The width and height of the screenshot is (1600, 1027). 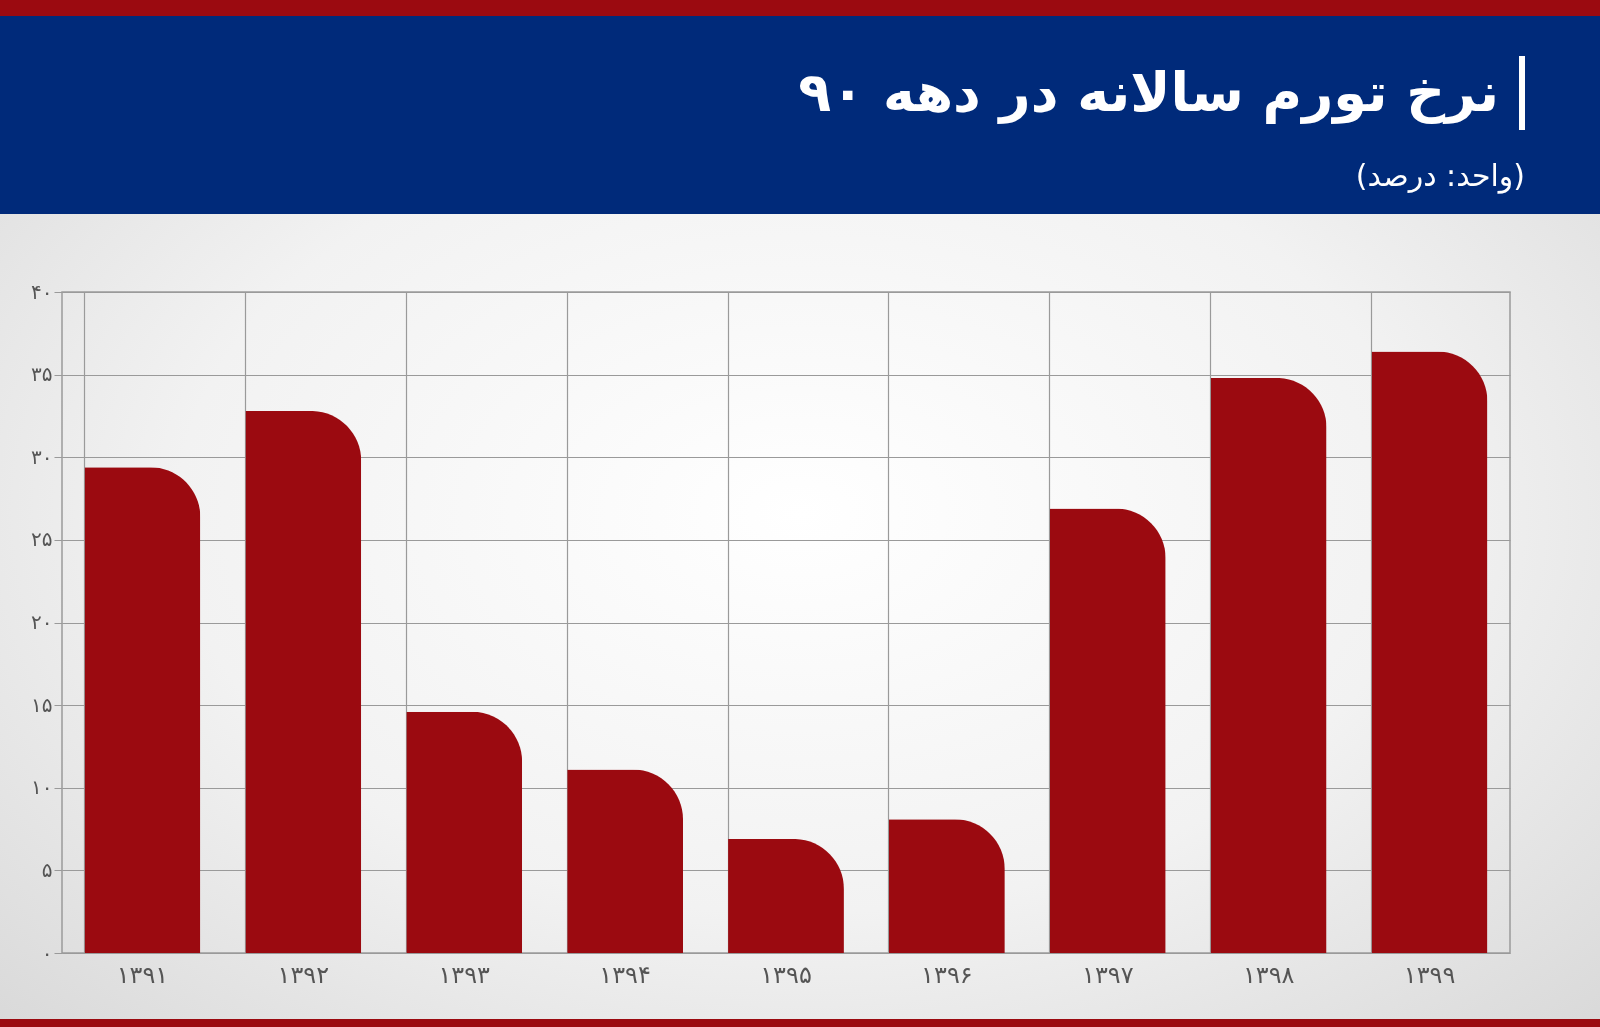 What do you see at coordinates (464, 974) in the screenshot?
I see `x-tick-label: ۱۳۹۳` at bounding box center [464, 974].